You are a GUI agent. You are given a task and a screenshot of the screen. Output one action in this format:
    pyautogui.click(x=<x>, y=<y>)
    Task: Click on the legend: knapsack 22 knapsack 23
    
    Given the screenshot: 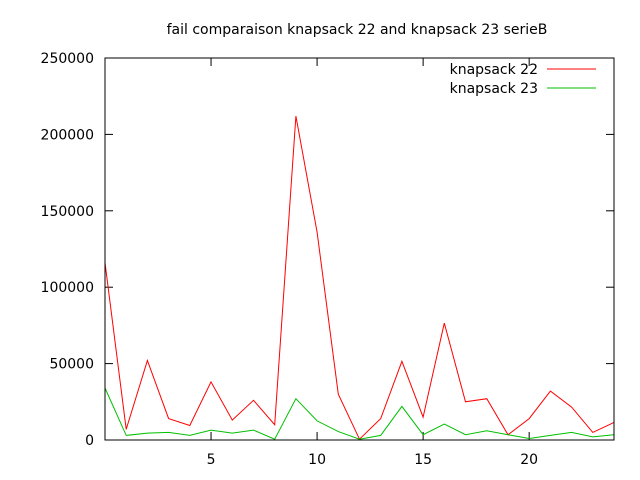 What is the action you would take?
    pyautogui.click(x=523, y=79)
    